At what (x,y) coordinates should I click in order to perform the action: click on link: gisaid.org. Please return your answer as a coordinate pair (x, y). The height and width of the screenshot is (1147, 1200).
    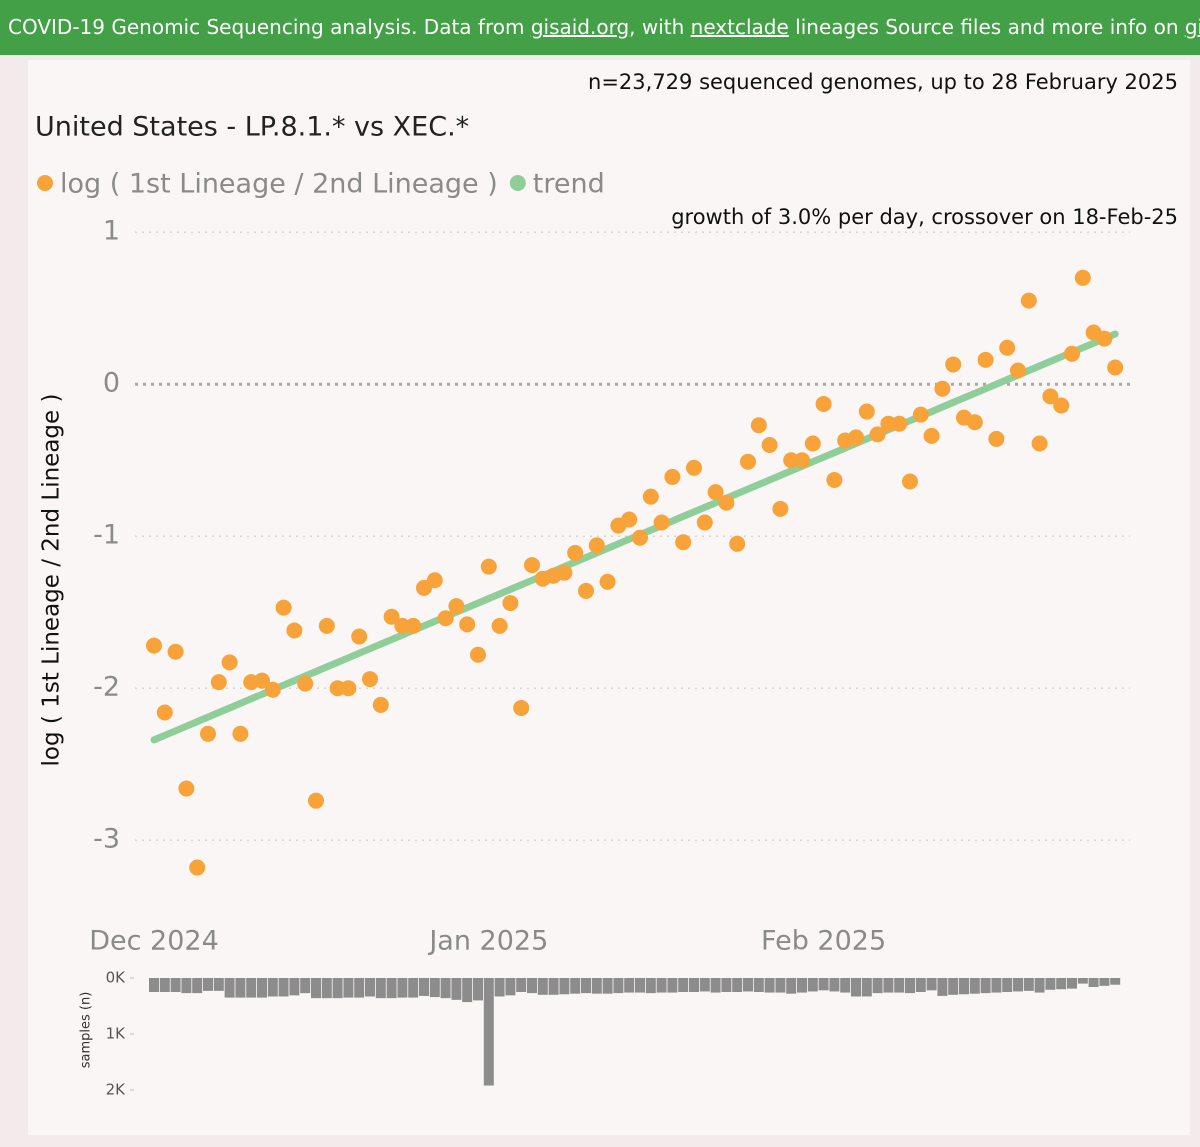
    Looking at the image, I should click on (580, 27).